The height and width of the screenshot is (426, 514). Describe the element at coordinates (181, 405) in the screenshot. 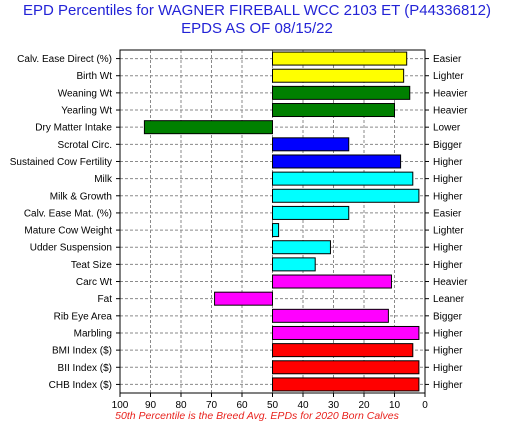

I see `x-tick-label: 80` at that location.